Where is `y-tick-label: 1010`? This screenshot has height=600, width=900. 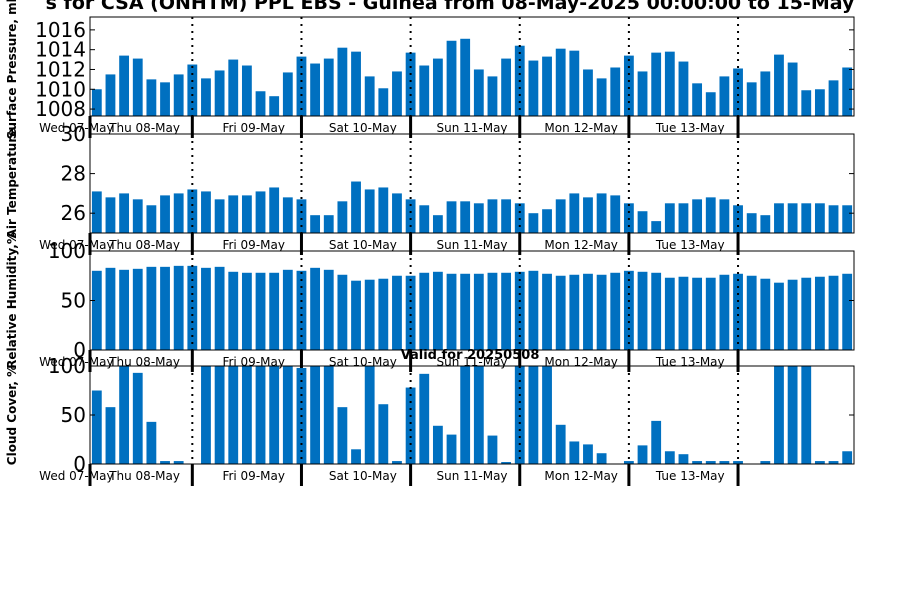
y-tick-label: 1010 is located at coordinates (60, 89).